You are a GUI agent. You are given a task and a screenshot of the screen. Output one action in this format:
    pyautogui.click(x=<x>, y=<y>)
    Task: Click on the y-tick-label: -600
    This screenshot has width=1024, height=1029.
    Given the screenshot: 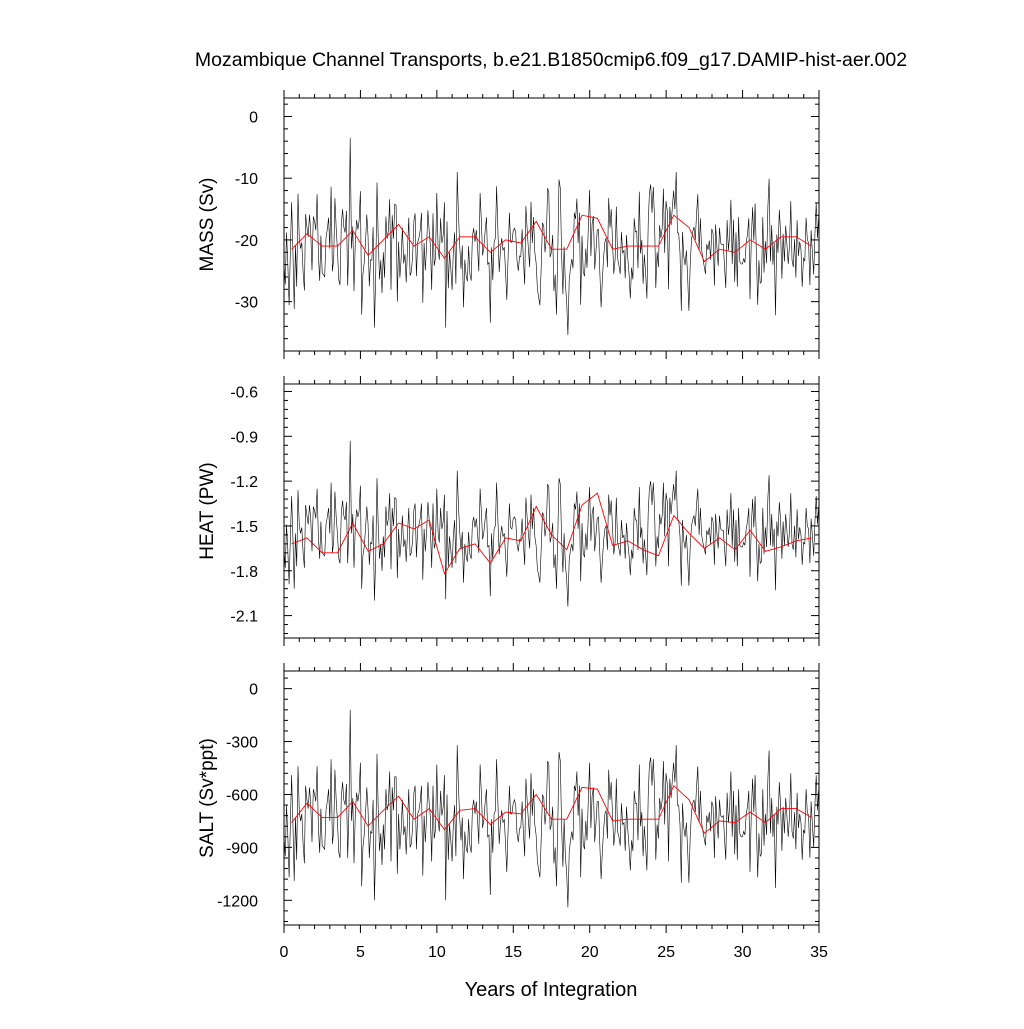 What is the action you would take?
    pyautogui.click(x=242, y=795)
    